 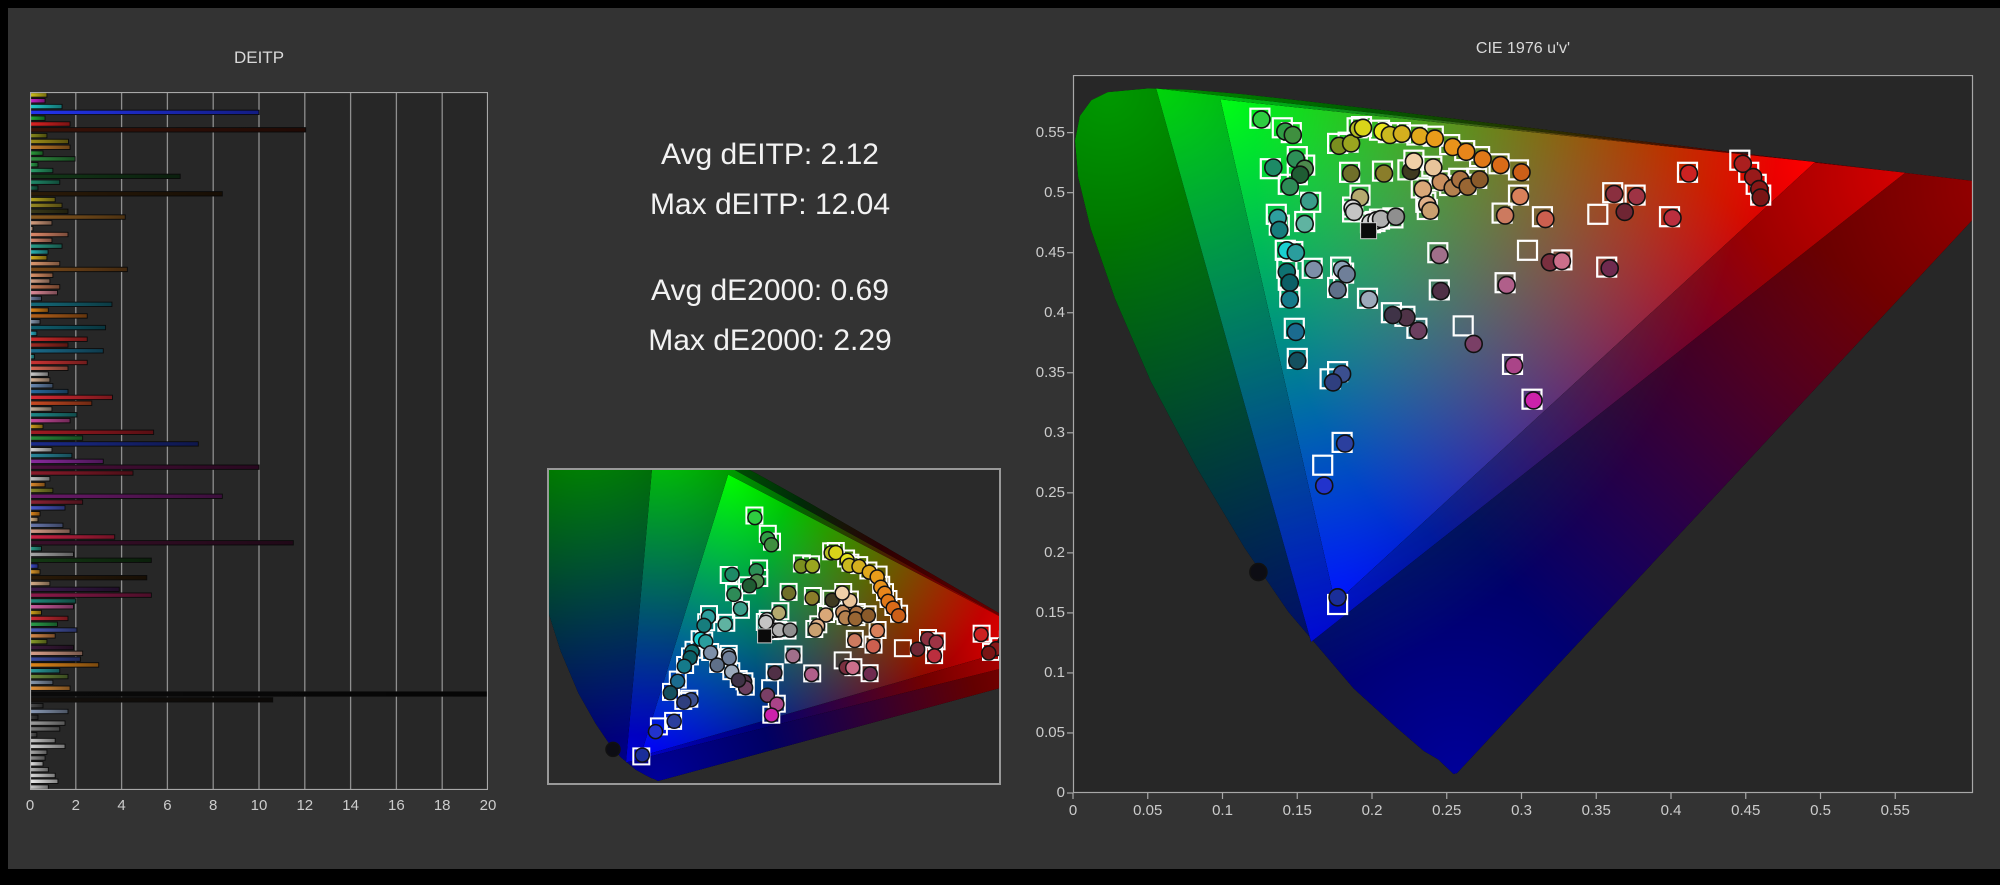 I want to click on max-de2000-stat: Max dE2000: 2.29, so click(x=770, y=340).